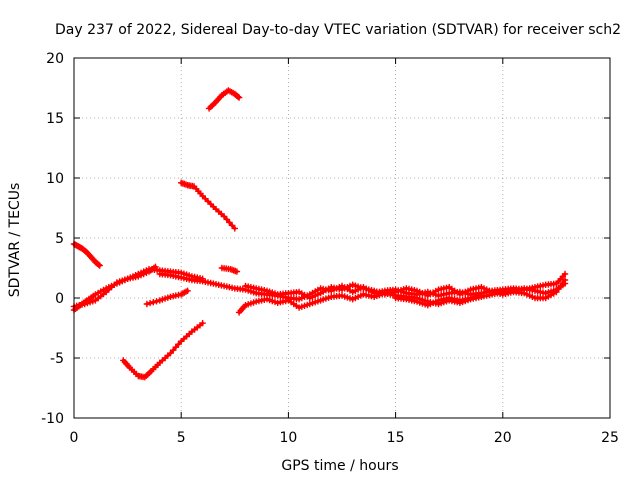 The height and width of the screenshot is (480, 640). Describe the element at coordinates (15, 240) in the screenshot. I see `y-axis-label: SDTVAR / TECUs` at that location.